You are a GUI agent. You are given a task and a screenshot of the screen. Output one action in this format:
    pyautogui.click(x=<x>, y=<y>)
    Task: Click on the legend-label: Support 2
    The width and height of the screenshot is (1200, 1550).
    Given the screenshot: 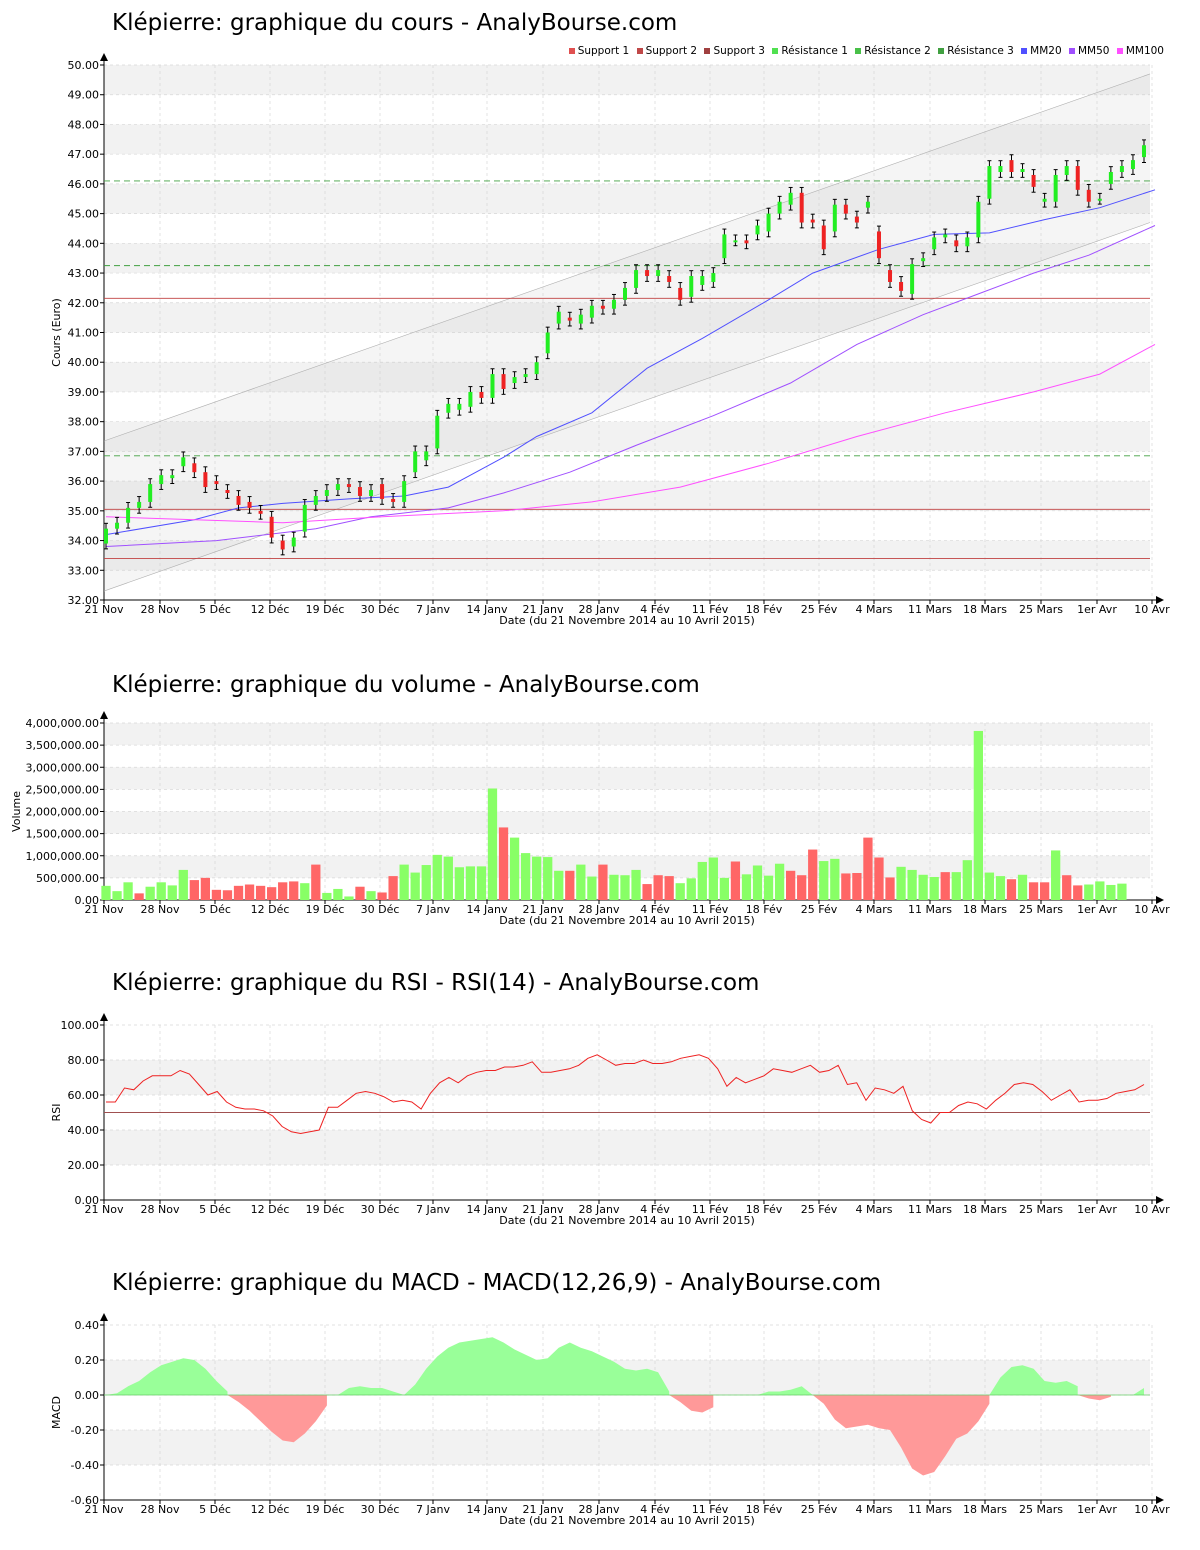 What is the action you would take?
    pyautogui.click(x=671, y=51)
    